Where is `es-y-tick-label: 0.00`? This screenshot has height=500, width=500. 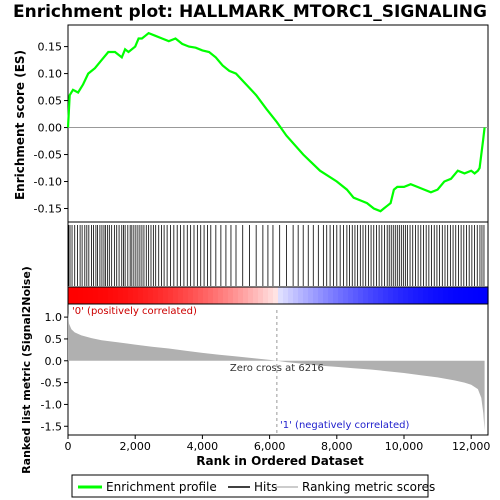 es-y-tick-label: 0.00 is located at coordinates (50, 128).